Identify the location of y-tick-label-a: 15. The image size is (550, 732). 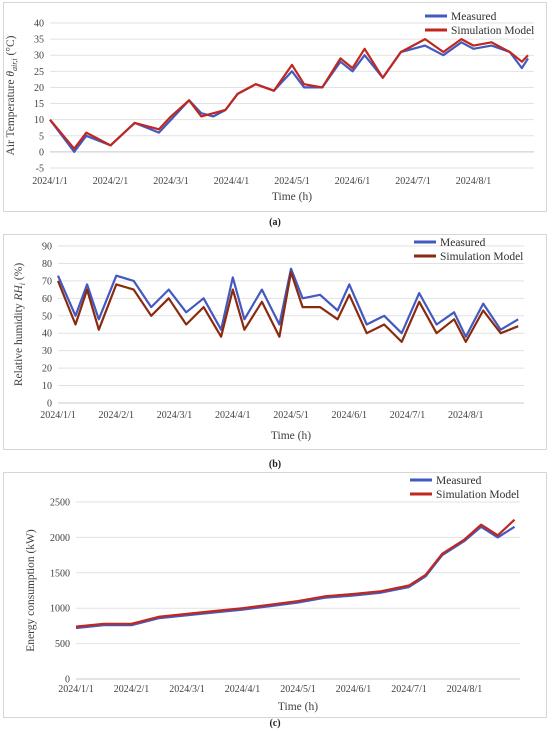
(39, 104).